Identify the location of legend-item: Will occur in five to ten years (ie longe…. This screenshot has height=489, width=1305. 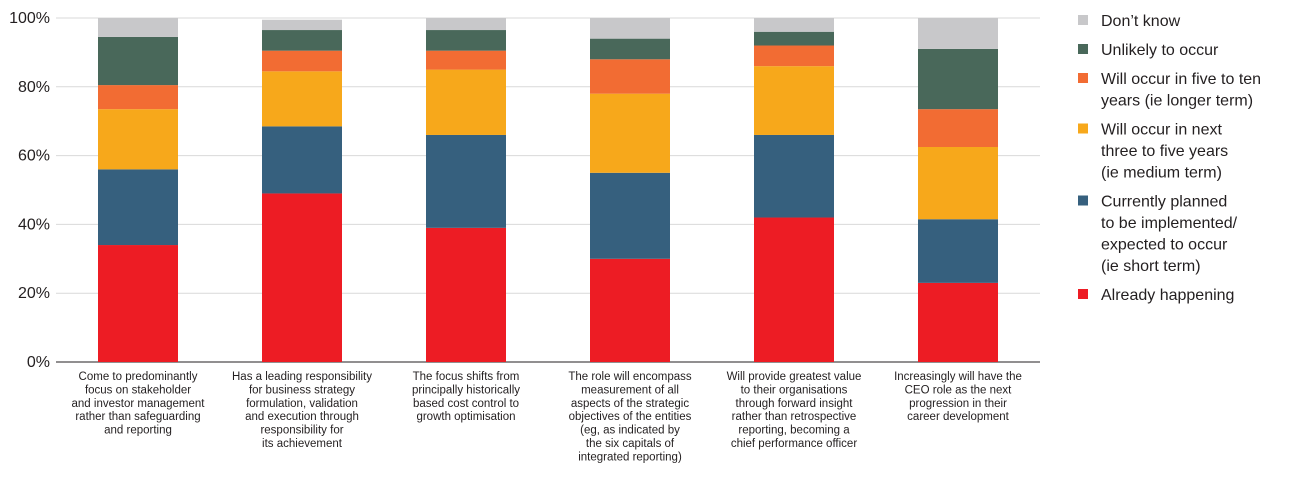
(1169, 90).